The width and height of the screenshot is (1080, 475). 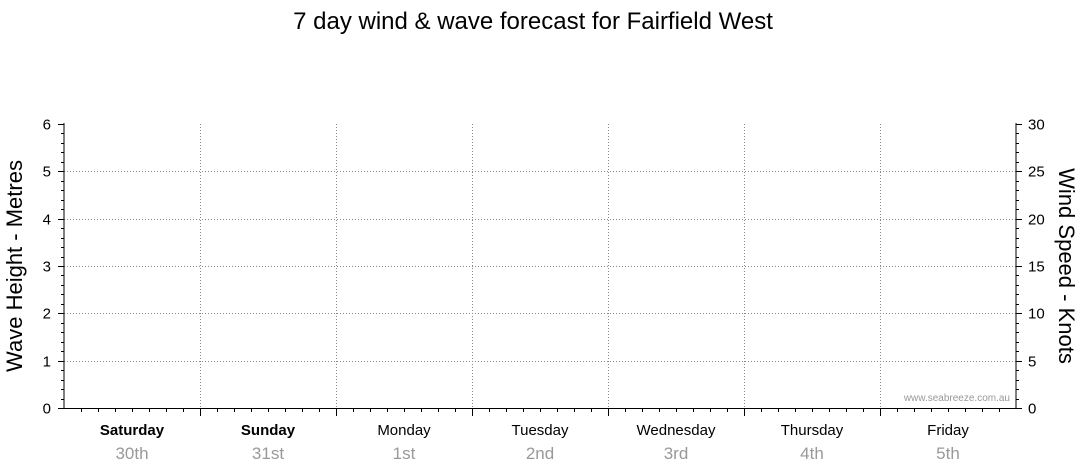 What do you see at coordinates (47, 125) in the screenshot?
I see `left-tick-label: 6` at bounding box center [47, 125].